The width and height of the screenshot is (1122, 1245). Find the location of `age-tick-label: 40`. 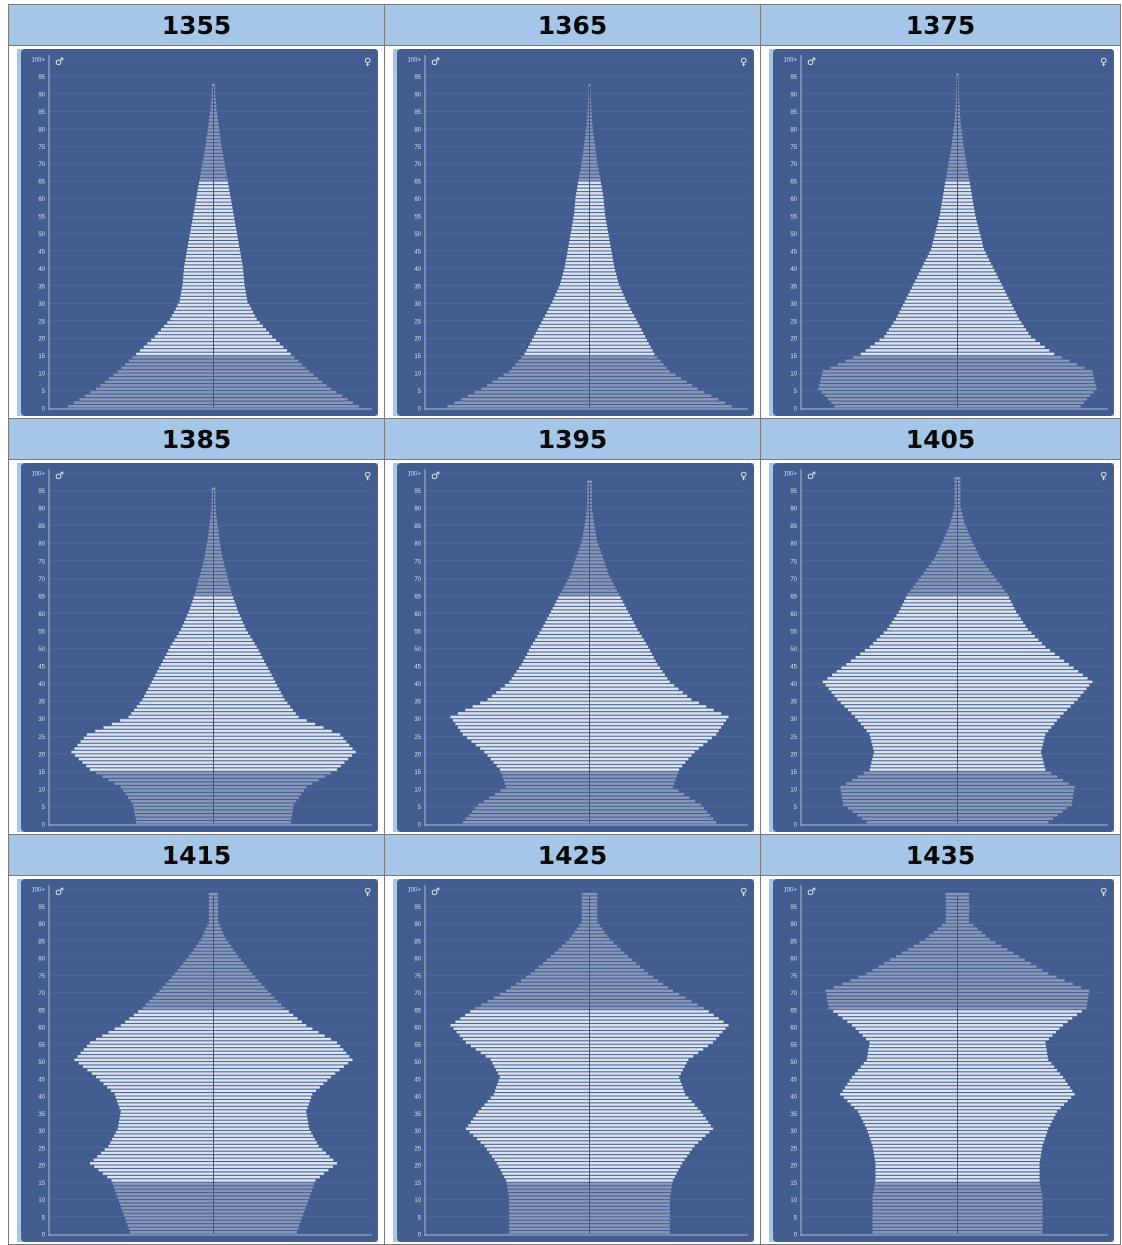

age-tick-label: 40 is located at coordinates (793, 270).